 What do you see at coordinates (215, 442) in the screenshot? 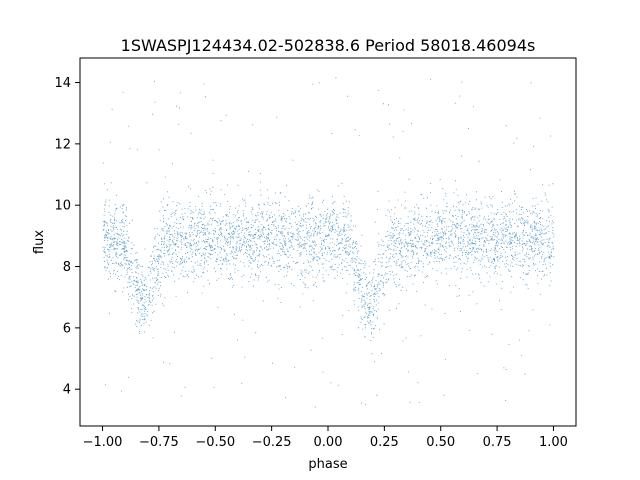
I see `x-tick-label: −0.50` at bounding box center [215, 442].